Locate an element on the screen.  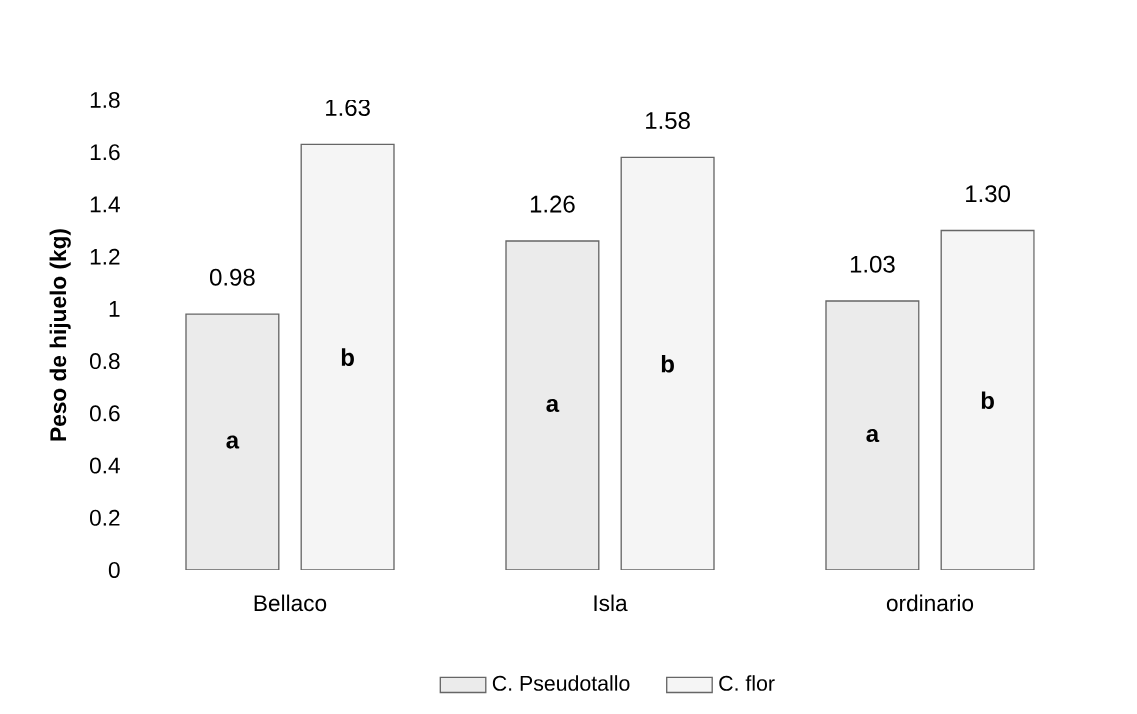
x-tick-label: Bellaco is located at coordinates (290, 603).